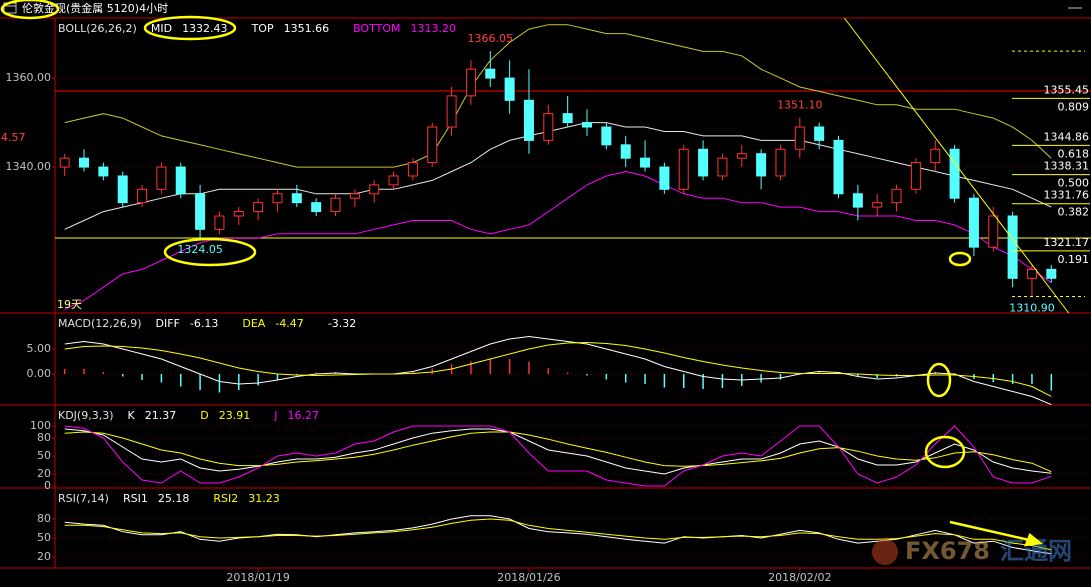  What do you see at coordinates (225, 498) in the screenshot?
I see `header-label: RSI2` at bounding box center [225, 498].